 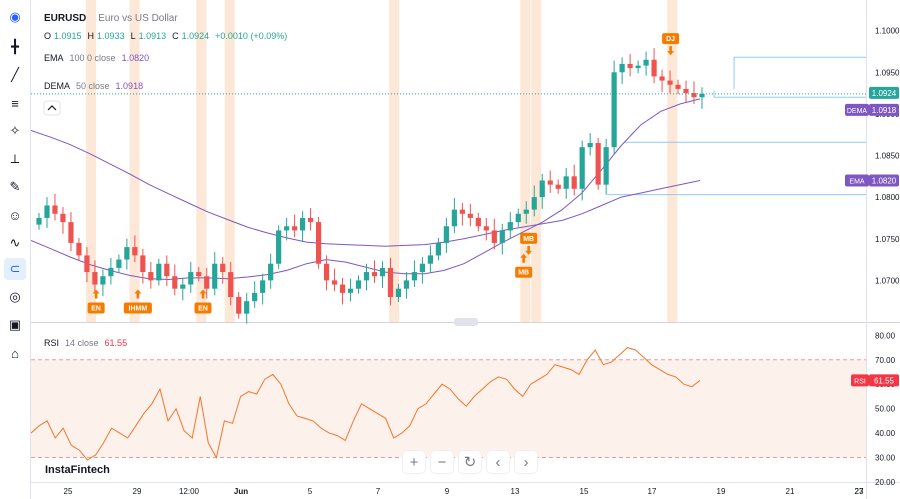 I want to click on last-price-tag: 1.0924, so click(x=884, y=92).